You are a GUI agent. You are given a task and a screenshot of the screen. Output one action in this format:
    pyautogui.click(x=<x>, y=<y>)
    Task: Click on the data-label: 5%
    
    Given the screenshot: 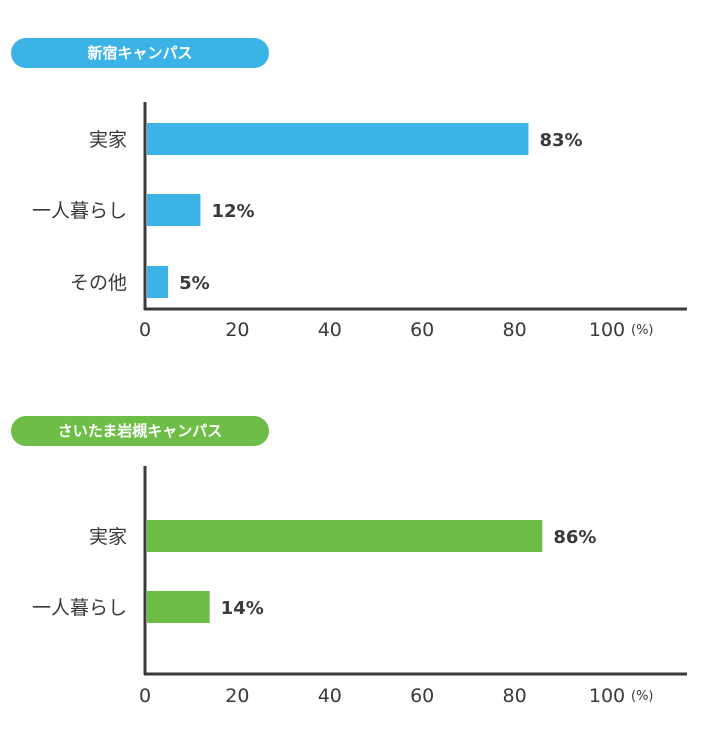 What is the action you would take?
    pyautogui.click(x=194, y=283)
    